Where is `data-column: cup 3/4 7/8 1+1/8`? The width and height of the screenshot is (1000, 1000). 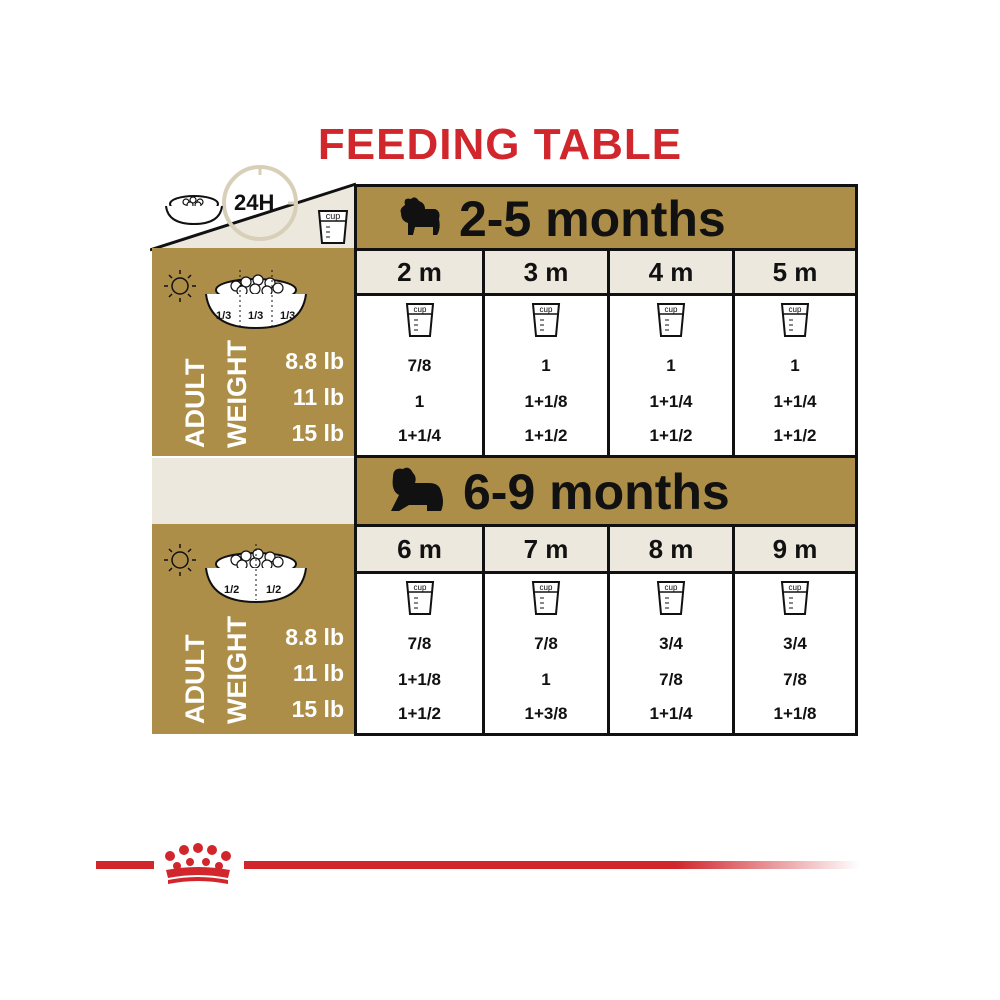 data-column: cup 3/4 7/8 1+1/8 is located at coordinates (793, 653).